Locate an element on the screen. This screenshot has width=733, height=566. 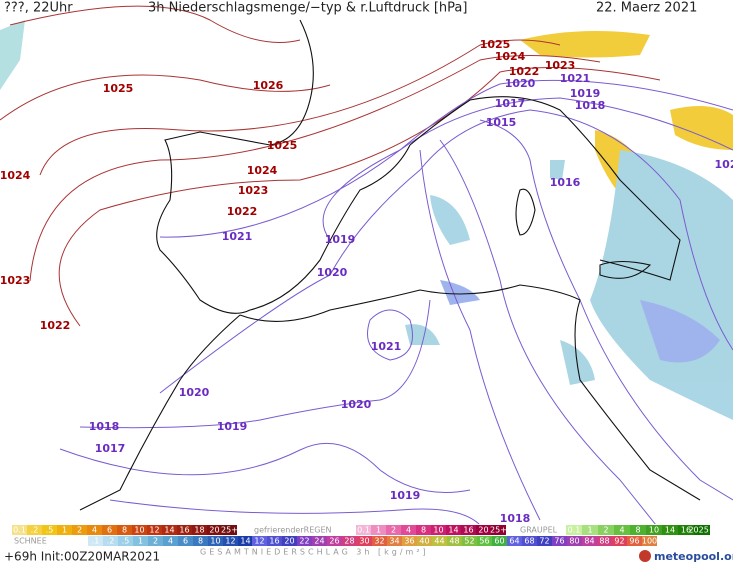
legend-value: 84 is located at coordinates (589, 541).